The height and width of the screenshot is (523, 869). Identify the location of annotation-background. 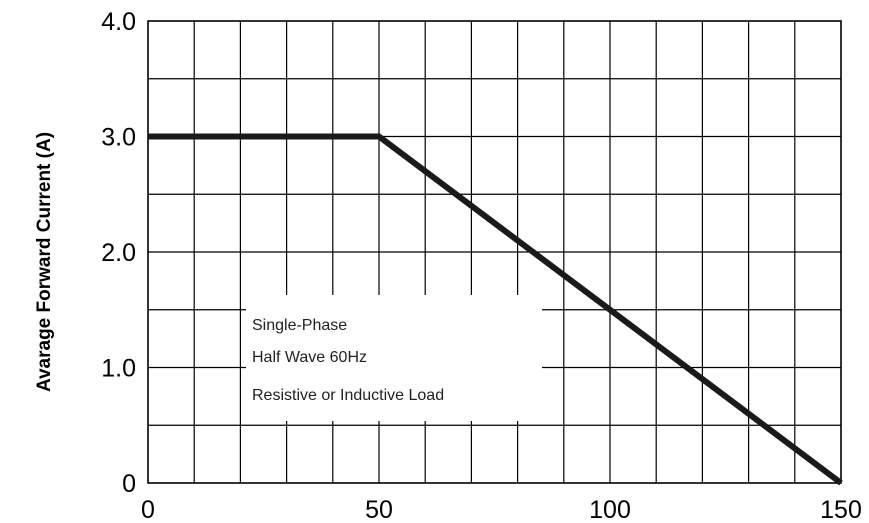
(394, 358).